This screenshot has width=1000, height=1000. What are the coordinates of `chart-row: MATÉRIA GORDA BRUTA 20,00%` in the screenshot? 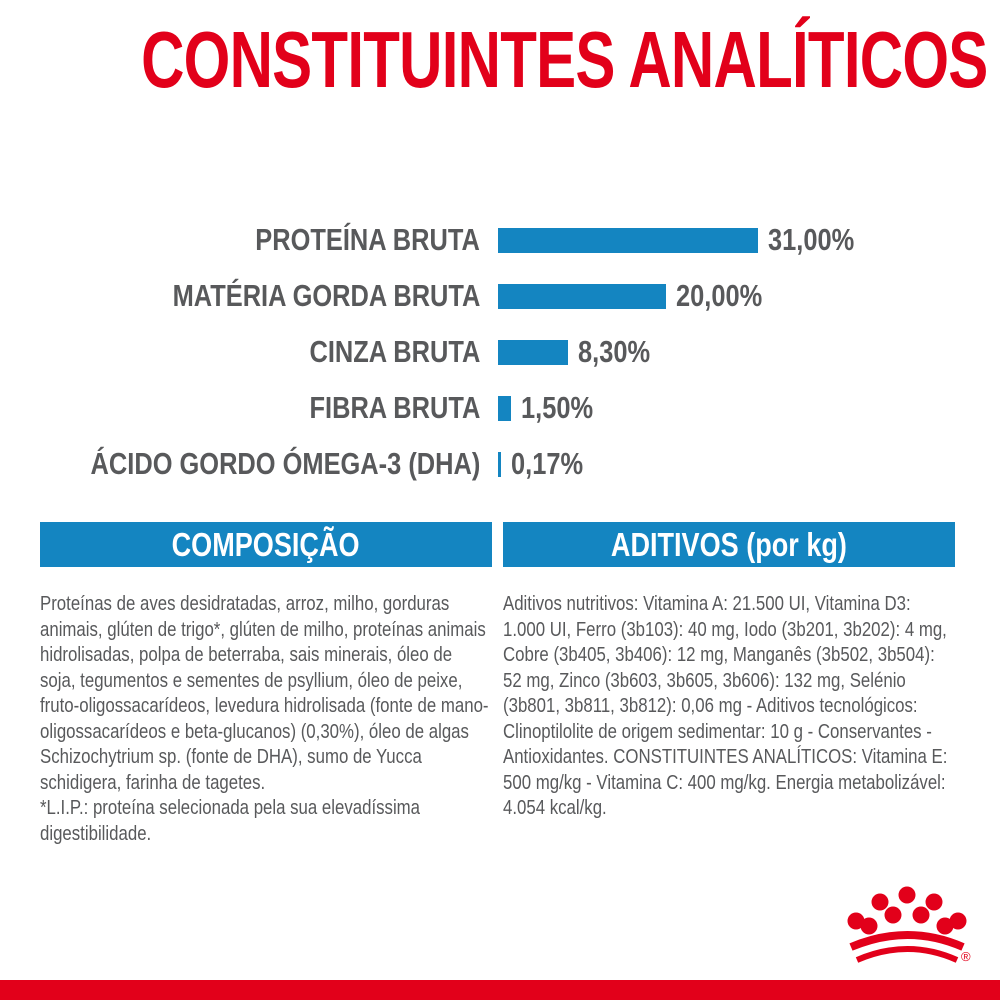 It's located at (500, 296).